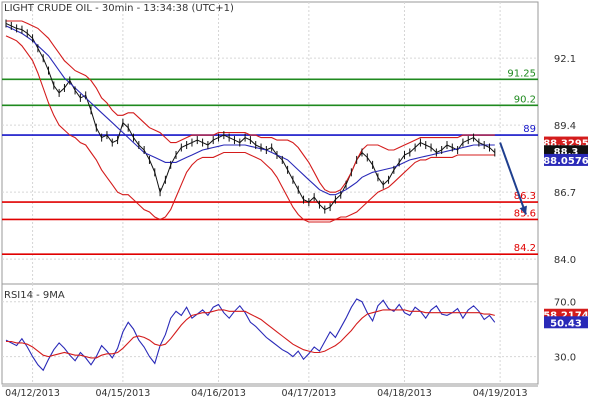  I want to click on value-badge-label: 88.3295, so click(566, 144).